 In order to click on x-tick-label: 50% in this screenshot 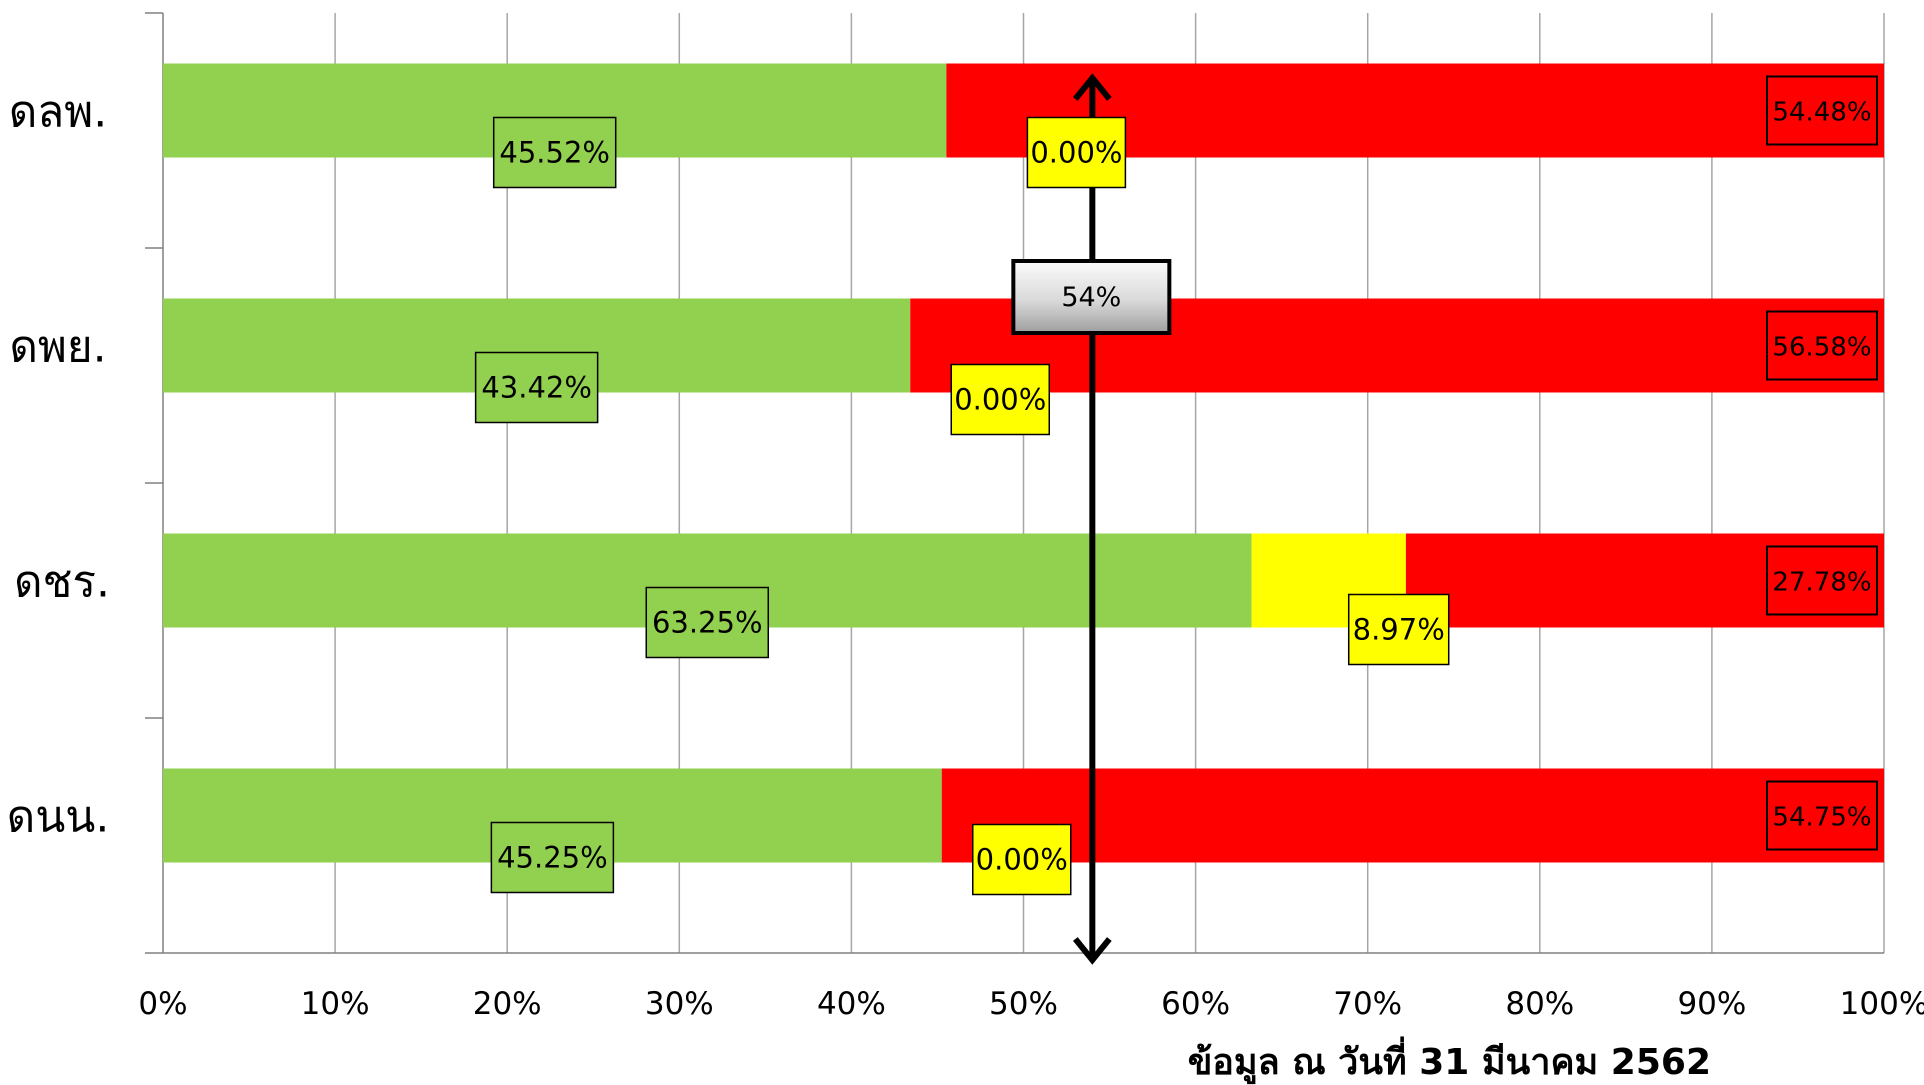, I will do `click(1023, 1004)`.